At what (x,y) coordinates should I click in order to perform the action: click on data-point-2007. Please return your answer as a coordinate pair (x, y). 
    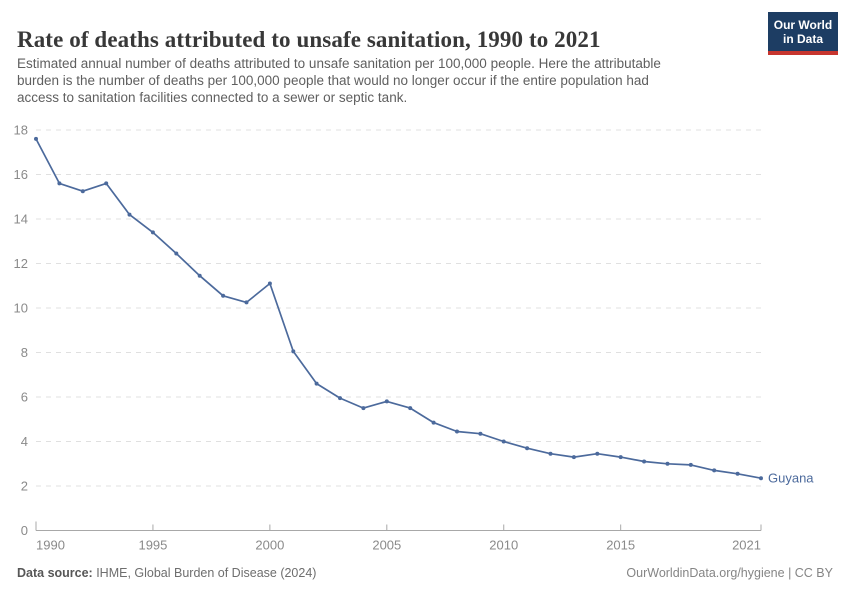
    Looking at the image, I should click on (433, 422).